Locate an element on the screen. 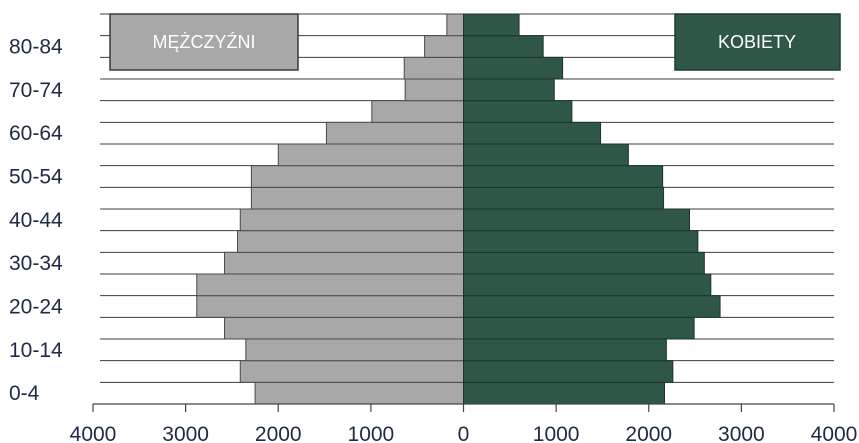 The image size is (859, 443). age-label-50-54: 50-54 is located at coordinates (36, 177).